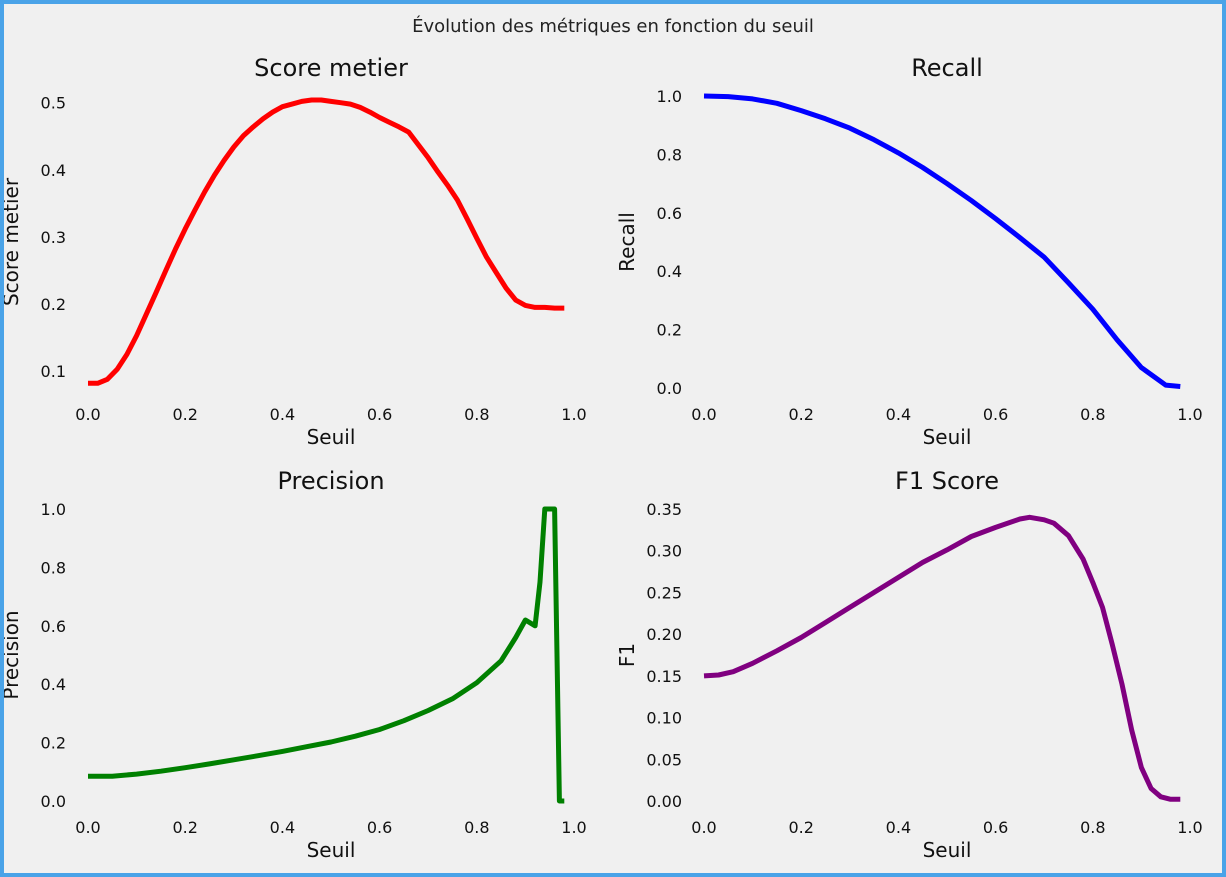 This screenshot has height=877, width=1226. What do you see at coordinates (1189, 827) in the screenshot?
I see `f1-xtick-label: 1.0` at bounding box center [1189, 827].